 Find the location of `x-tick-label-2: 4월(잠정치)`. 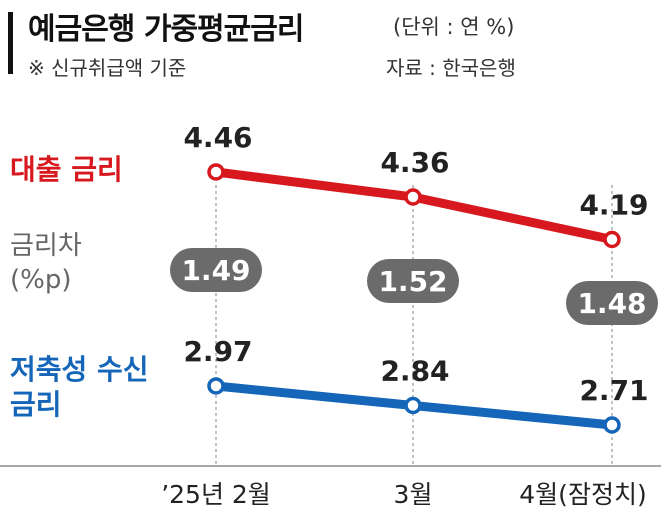

x-tick-label-2: 4월(잠정치) is located at coordinates (582, 494).